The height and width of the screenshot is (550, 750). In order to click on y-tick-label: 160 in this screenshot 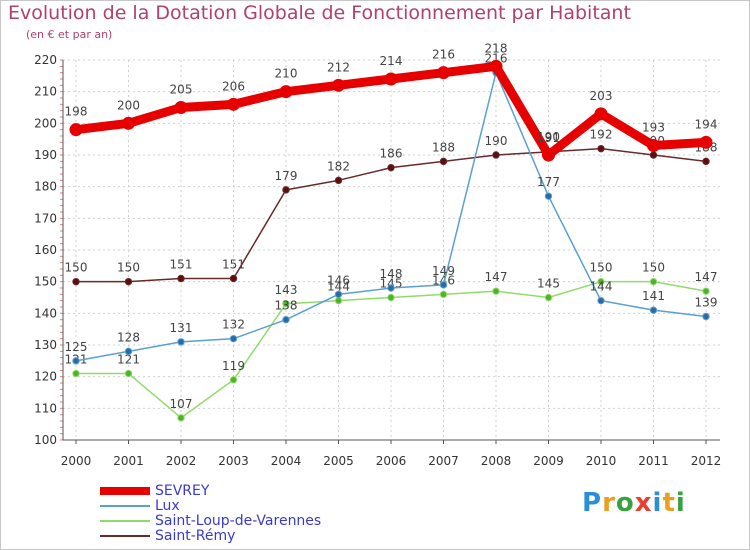, I will do `click(45, 250)`.